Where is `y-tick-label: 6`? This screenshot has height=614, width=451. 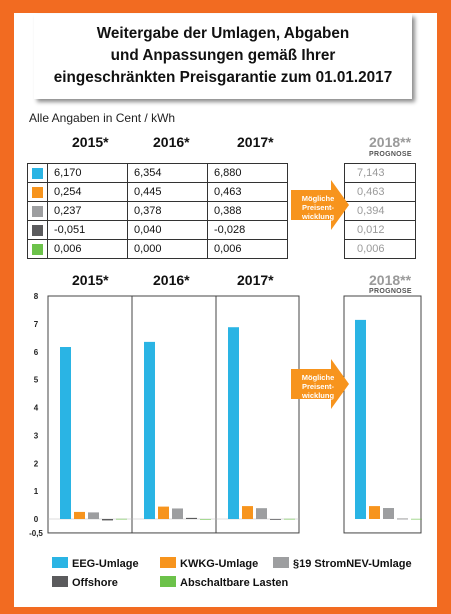 y-tick-label: 6 is located at coordinates (36, 352).